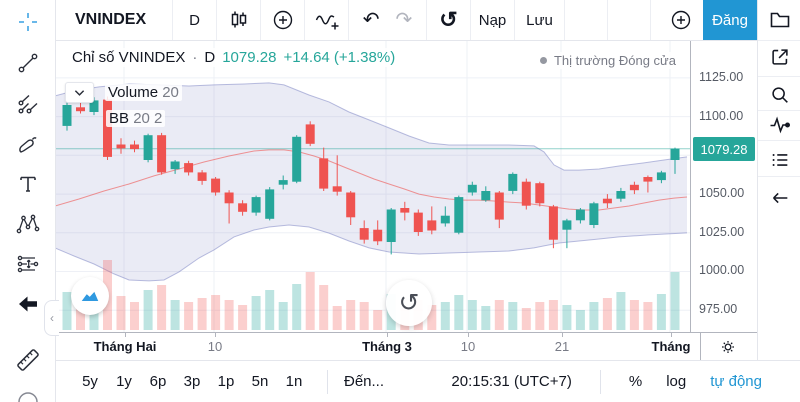 The image size is (800, 402). I want to click on save-layout-button: Lưu, so click(540, 20).